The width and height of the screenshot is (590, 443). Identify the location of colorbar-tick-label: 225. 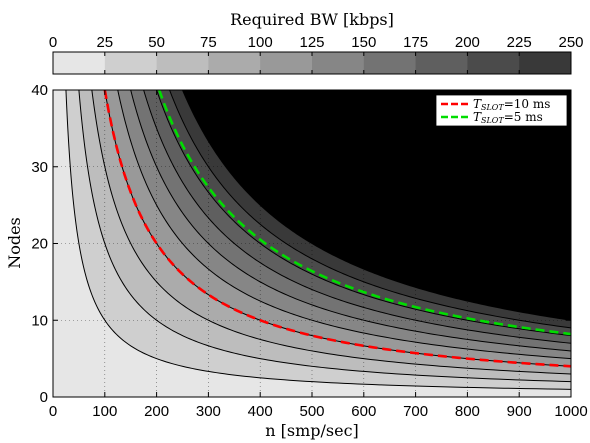
(519, 42).